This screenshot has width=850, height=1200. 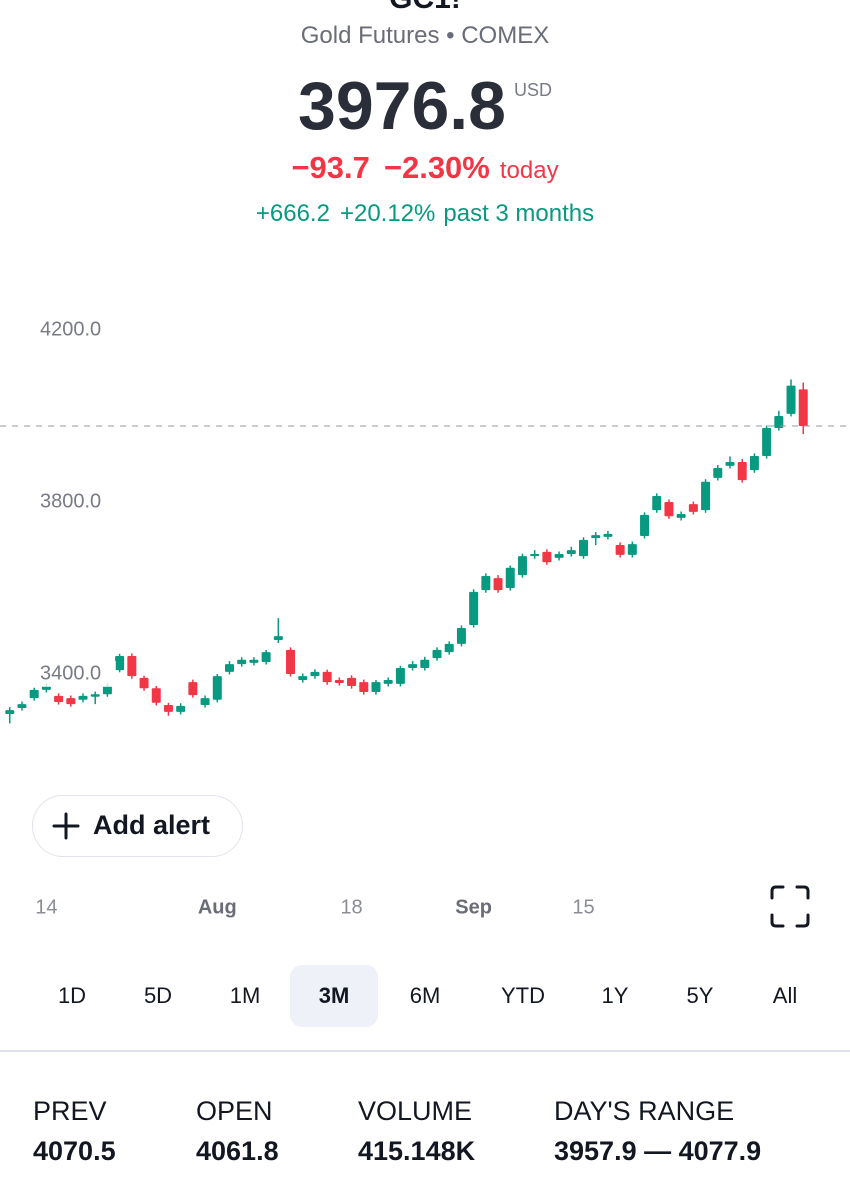 What do you see at coordinates (334, 996) in the screenshot?
I see `range-tab: 3M` at bounding box center [334, 996].